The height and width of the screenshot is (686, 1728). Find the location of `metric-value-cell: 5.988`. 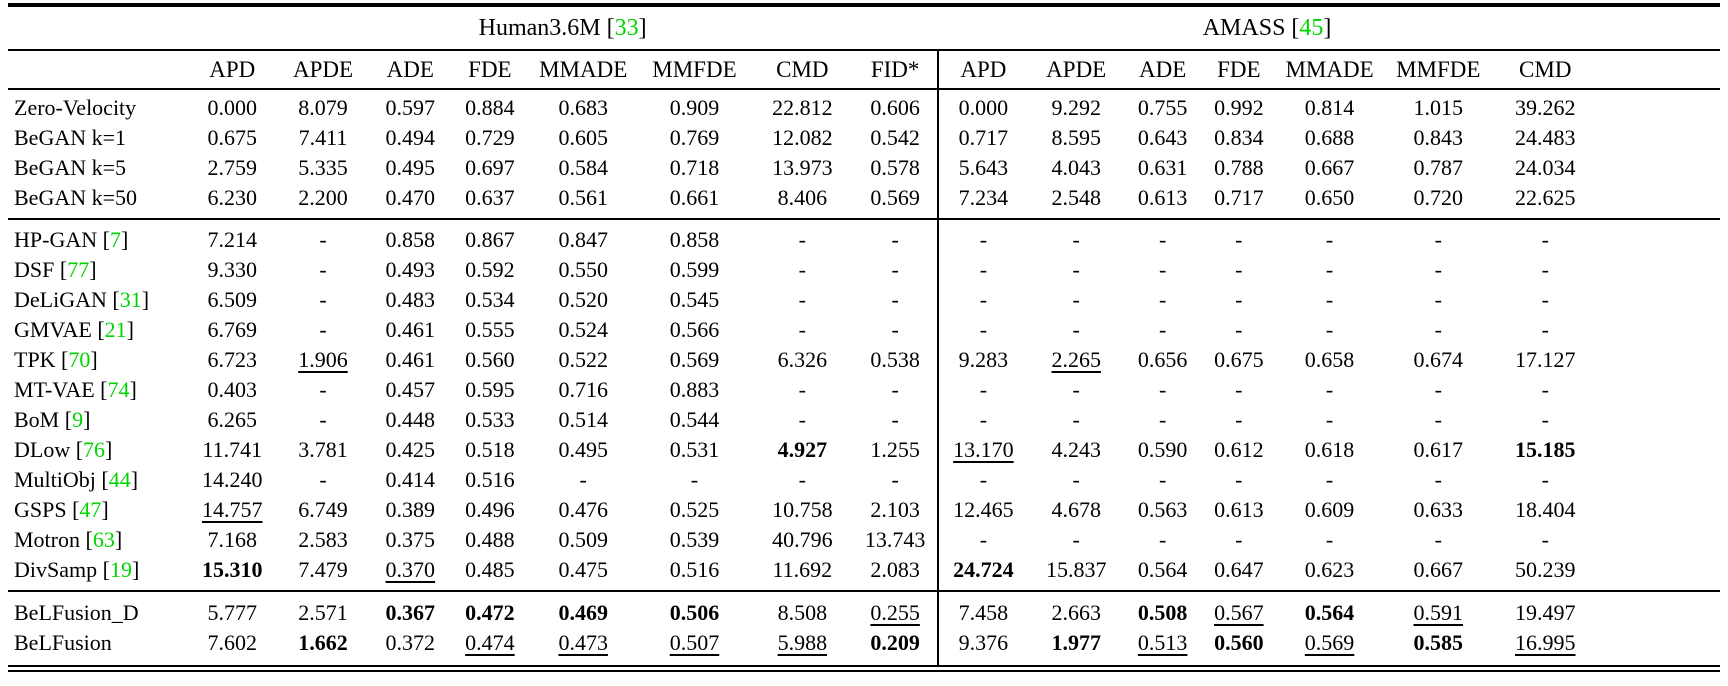

metric-value-cell: 5.988 is located at coordinates (802, 650).